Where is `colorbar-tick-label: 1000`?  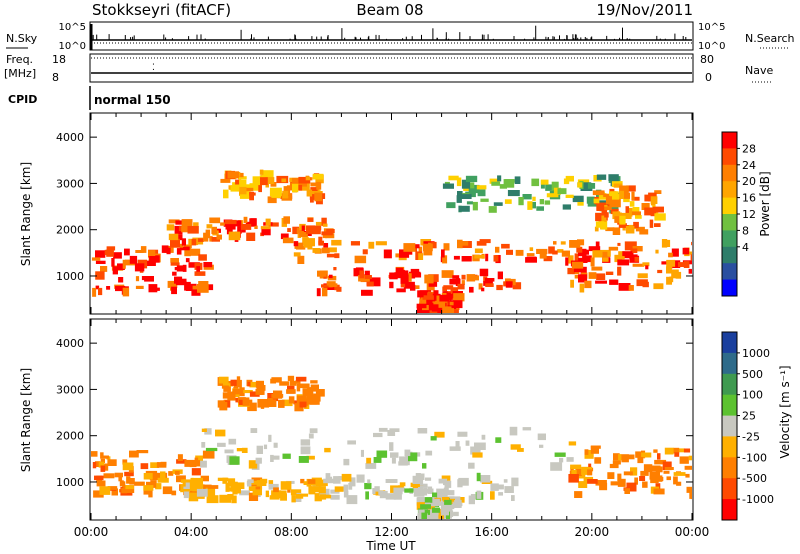
colorbar-tick-label: 1000 is located at coordinates (756, 353).